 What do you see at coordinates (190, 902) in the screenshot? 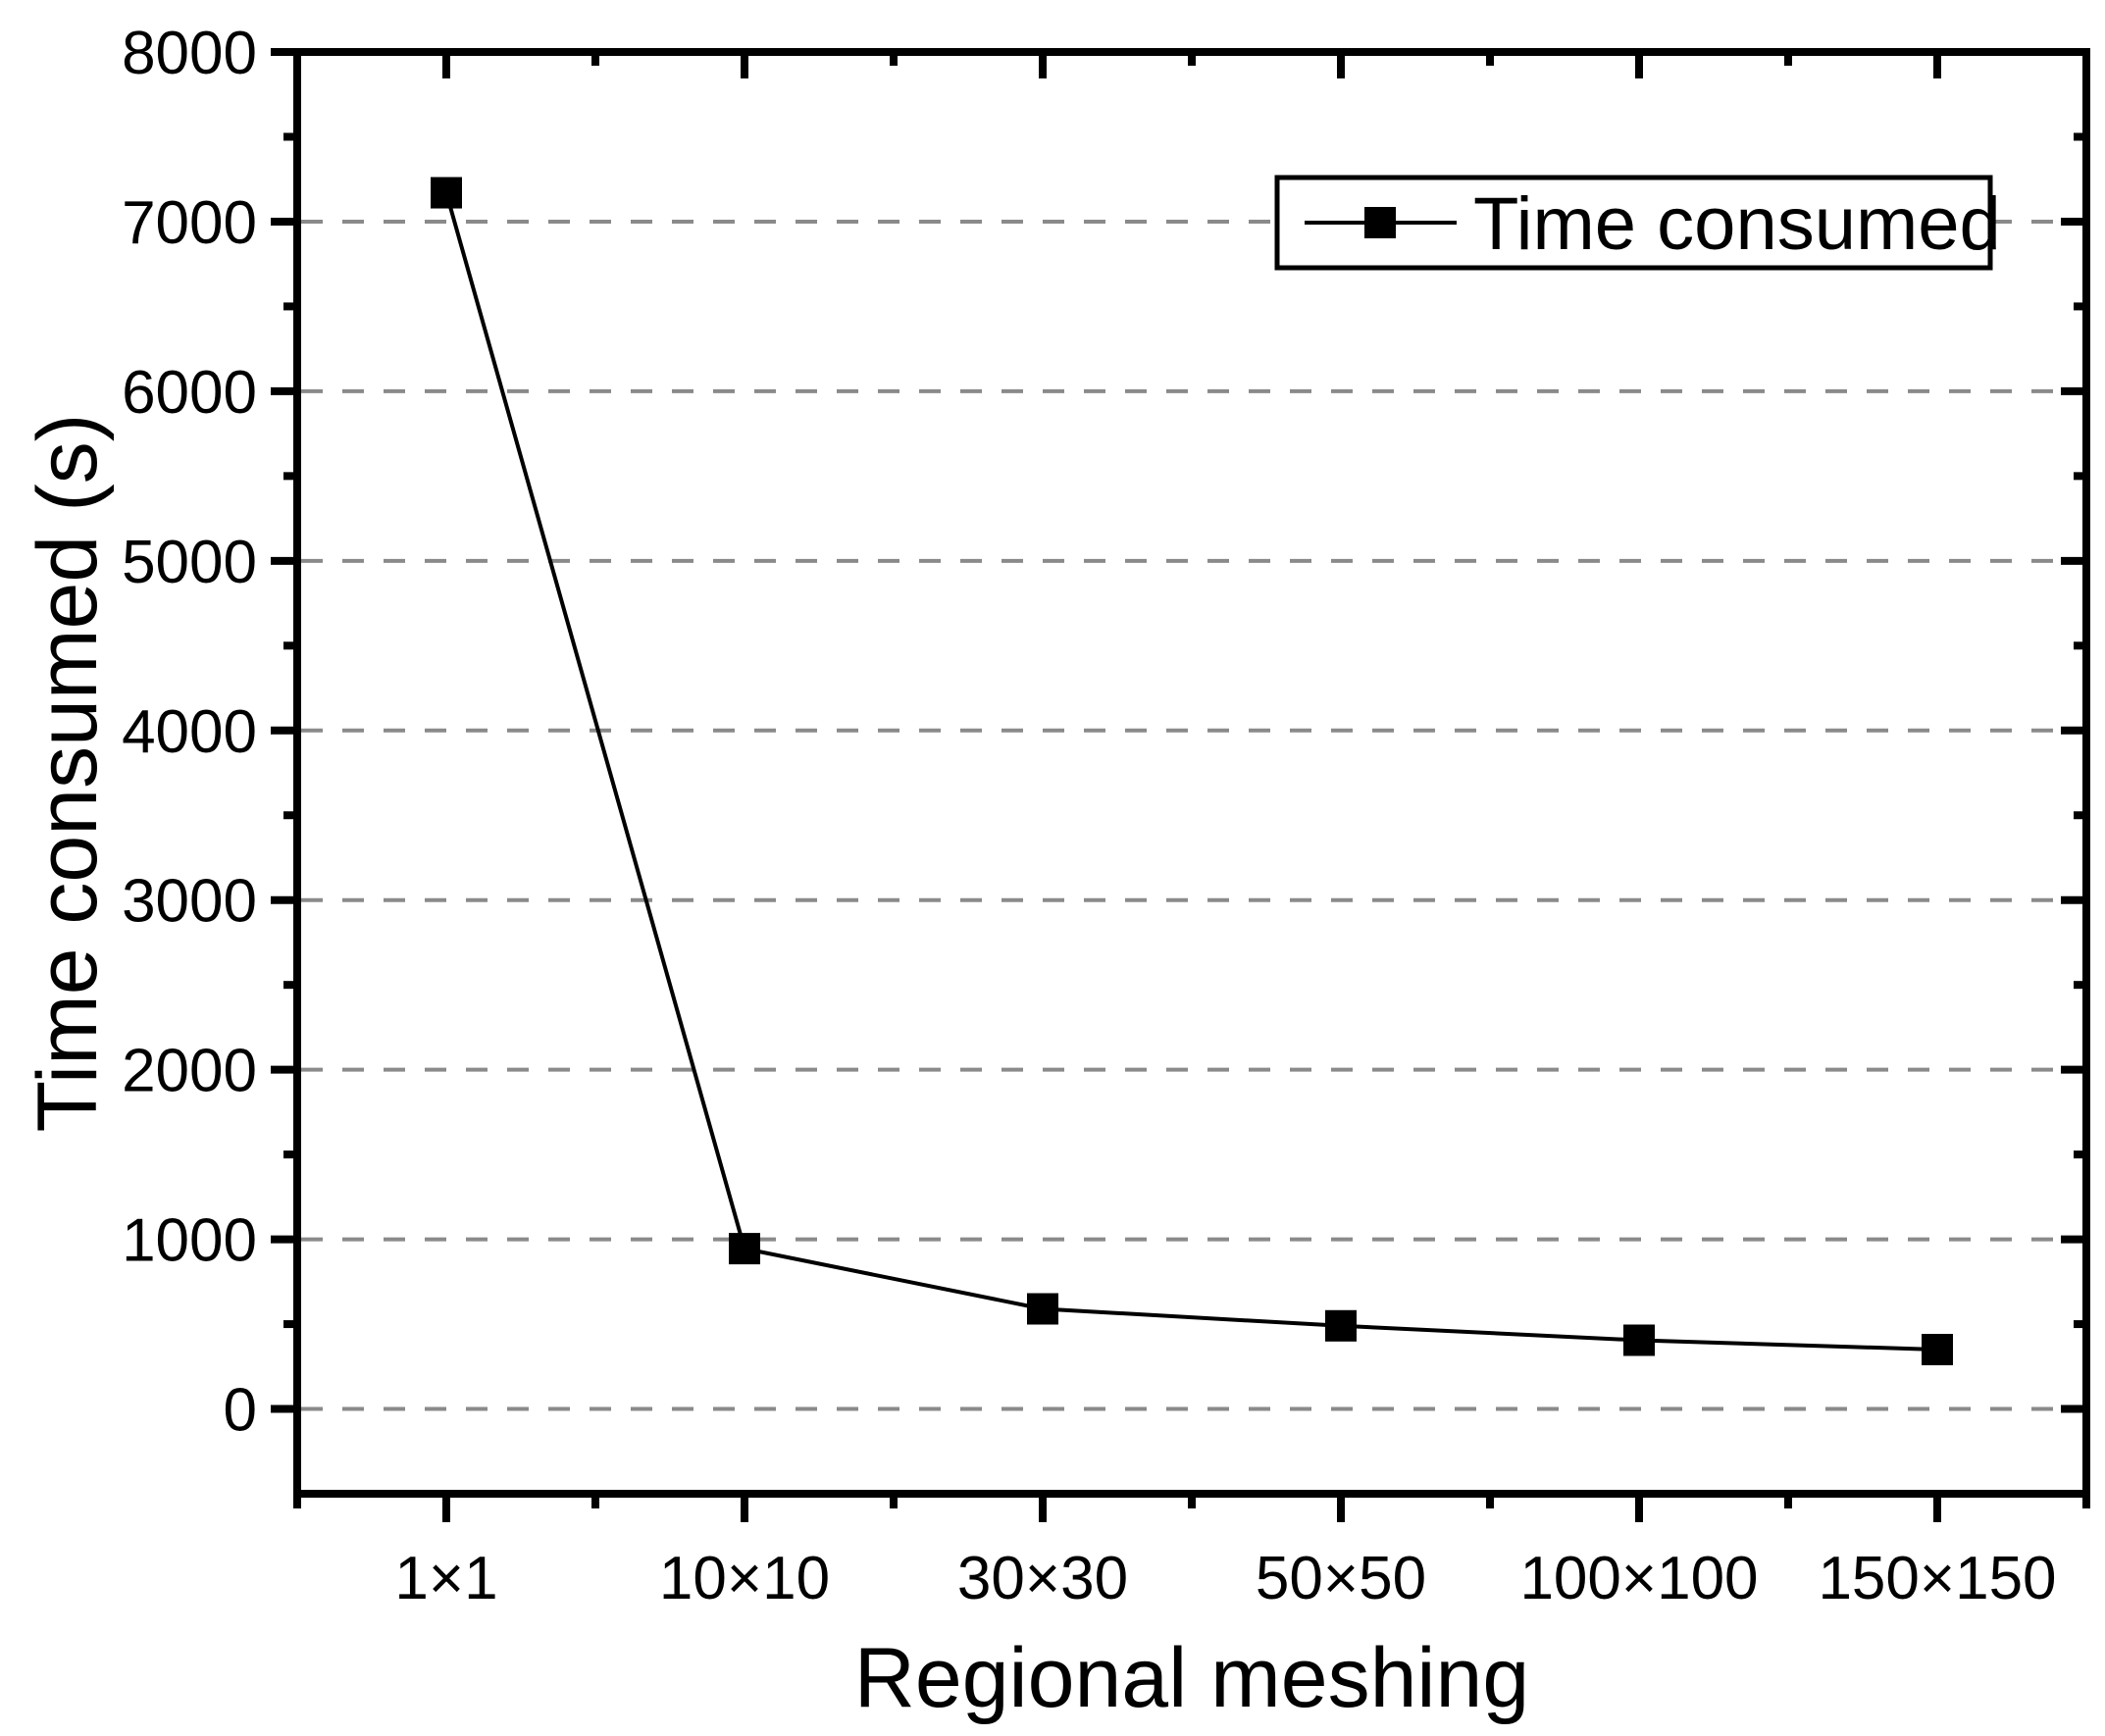
I see `y-tick-label: 3000` at bounding box center [190, 902].